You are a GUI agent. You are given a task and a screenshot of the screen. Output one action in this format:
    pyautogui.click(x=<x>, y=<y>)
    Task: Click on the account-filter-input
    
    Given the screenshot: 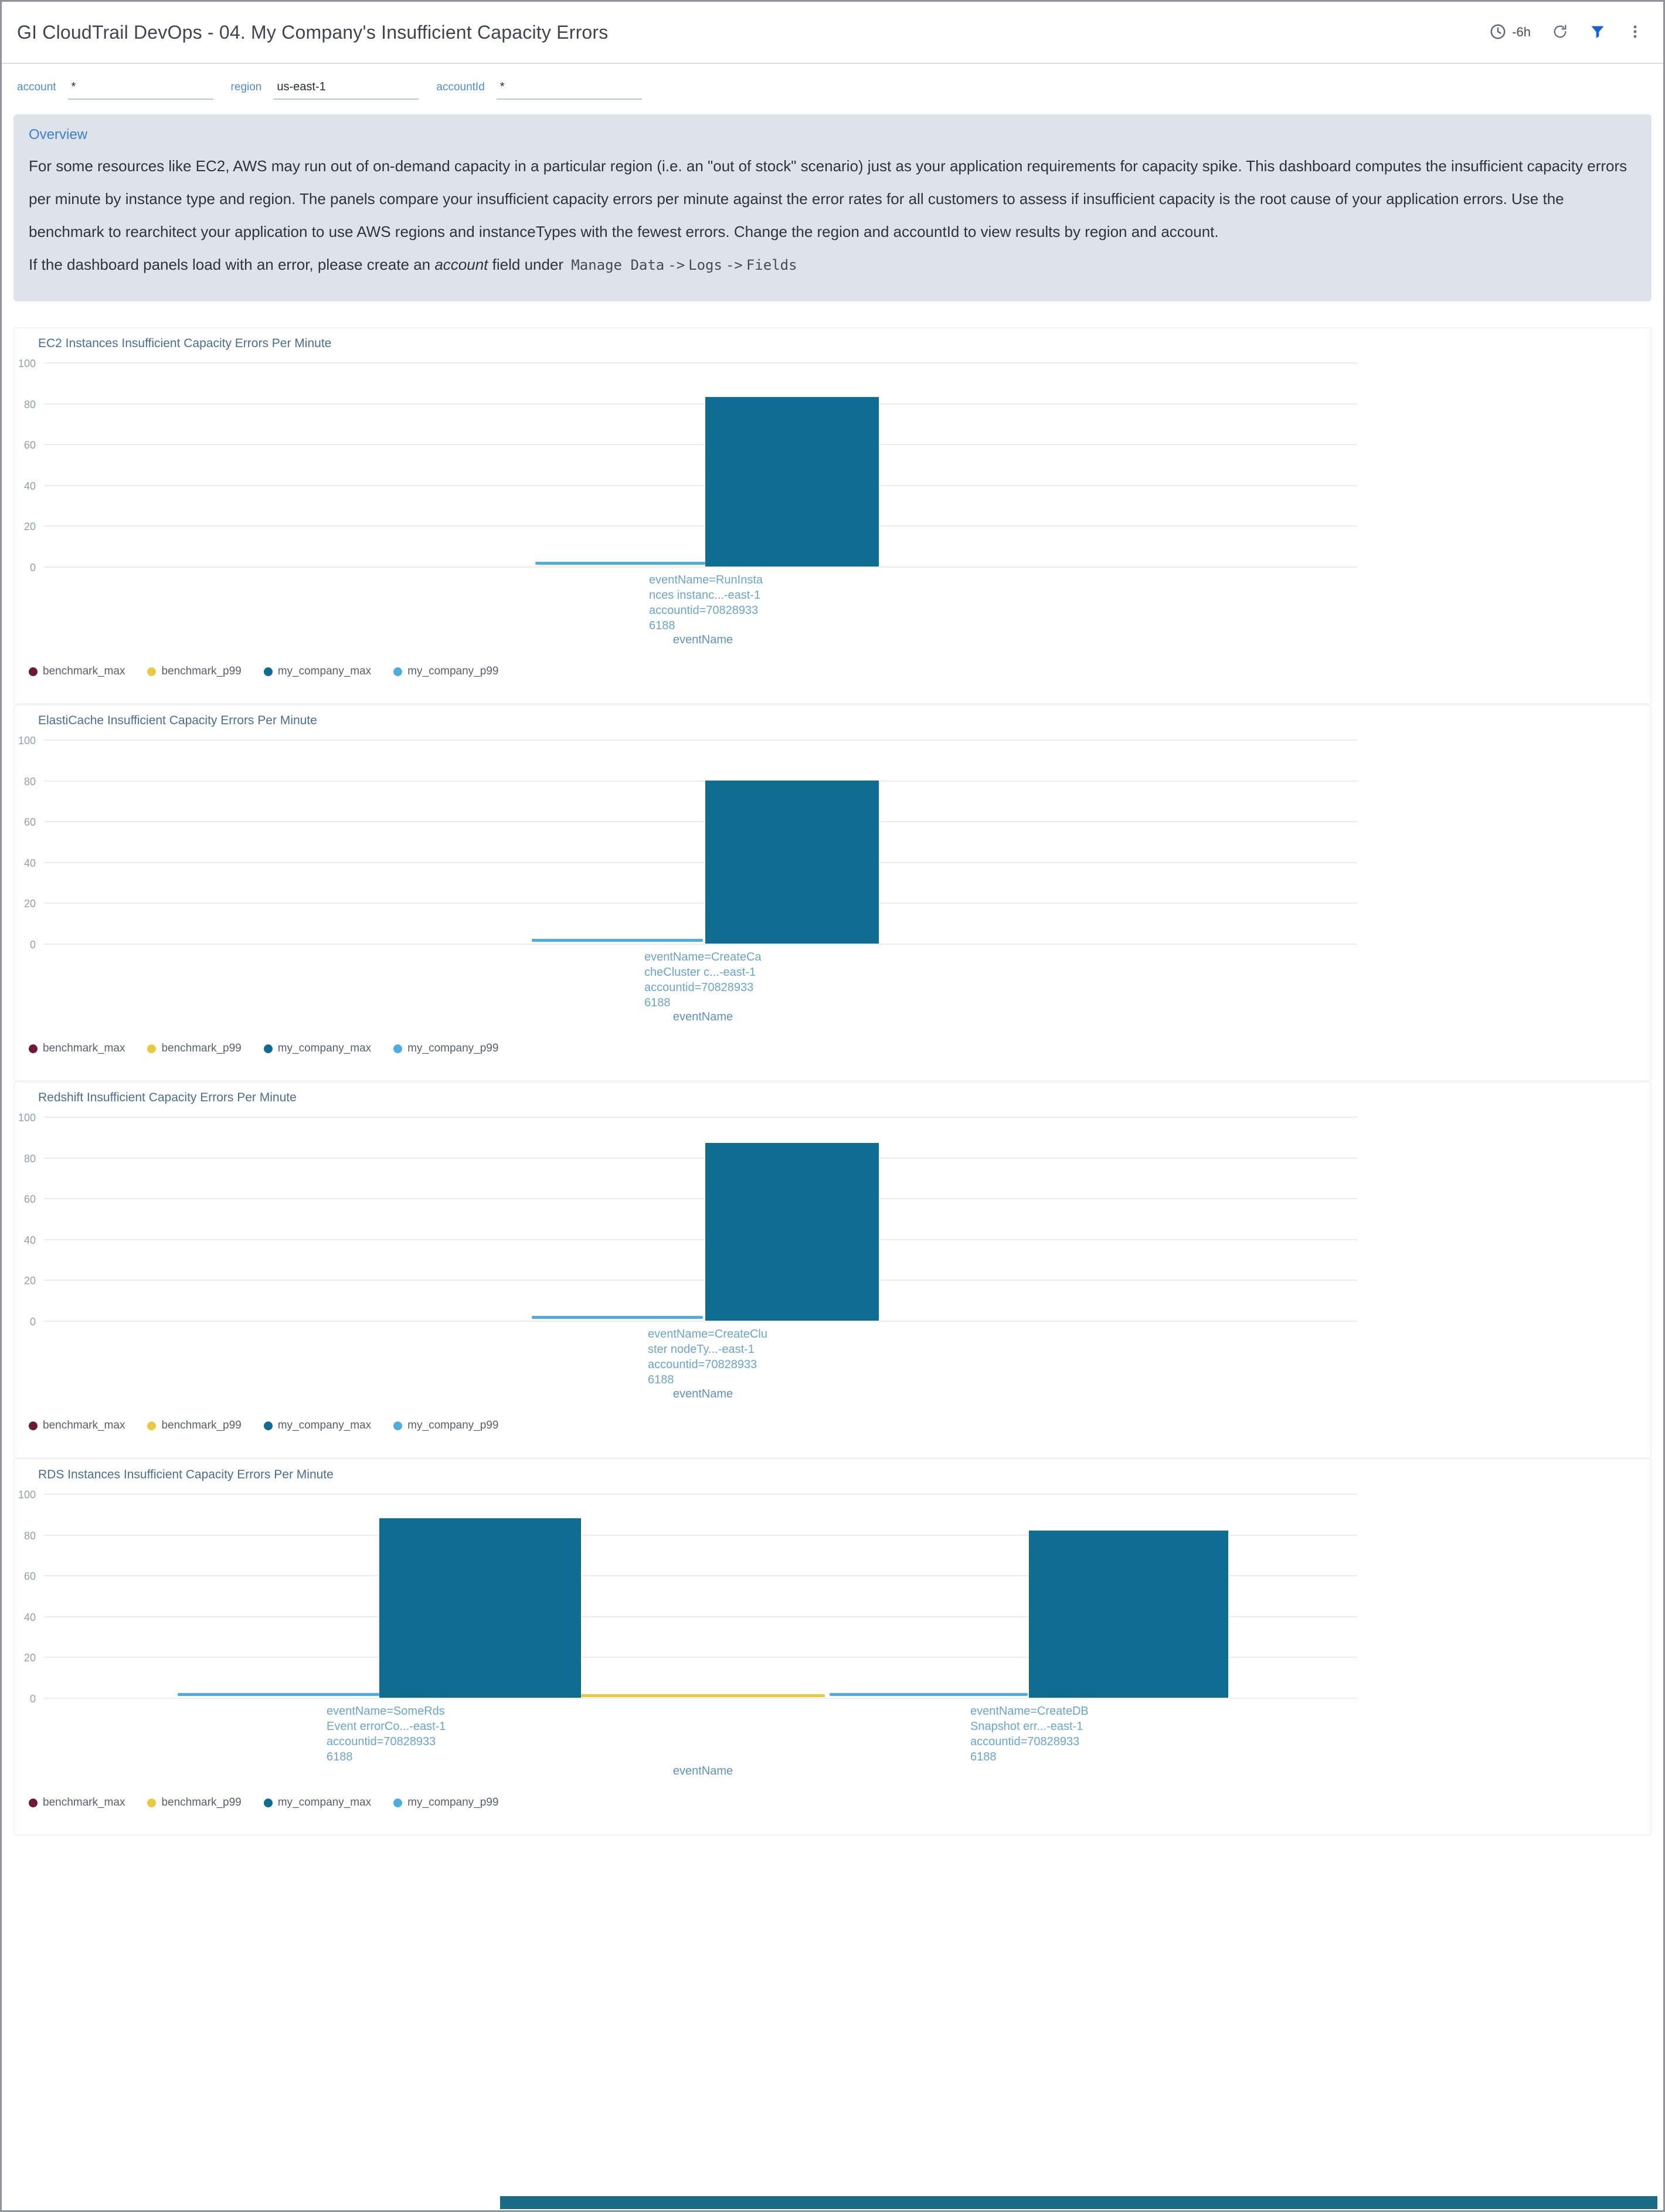 What is the action you would take?
    pyautogui.click(x=140, y=89)
    